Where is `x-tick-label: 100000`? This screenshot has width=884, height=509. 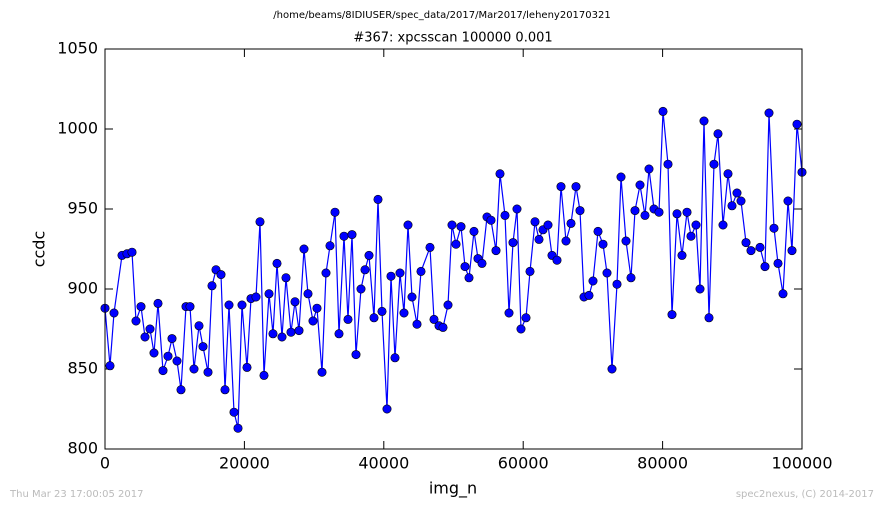 x-tick-label: 100000 is located at coordinates (801, 463).